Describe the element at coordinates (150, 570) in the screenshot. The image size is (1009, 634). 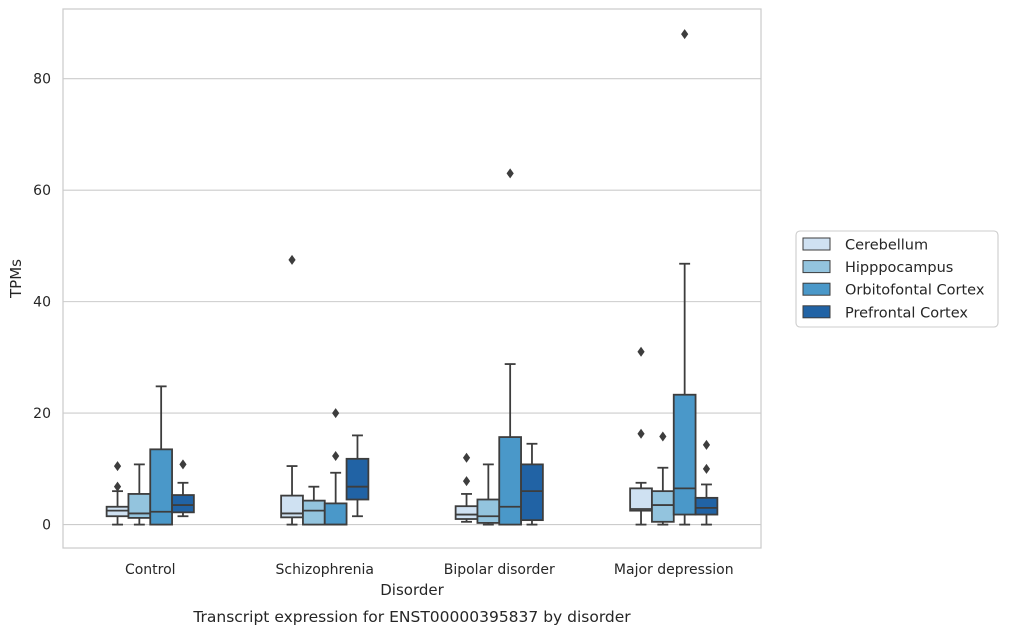
I see `x-tick-label: Control` at that location.